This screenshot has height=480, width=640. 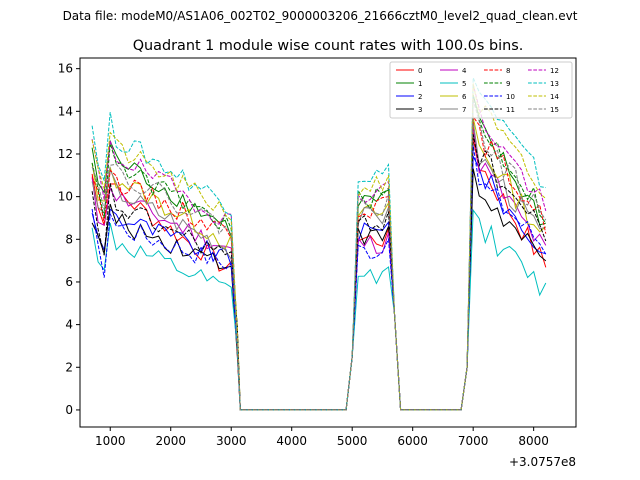 I want to click on y-tick-label: 8, so click(x=69, y=239).